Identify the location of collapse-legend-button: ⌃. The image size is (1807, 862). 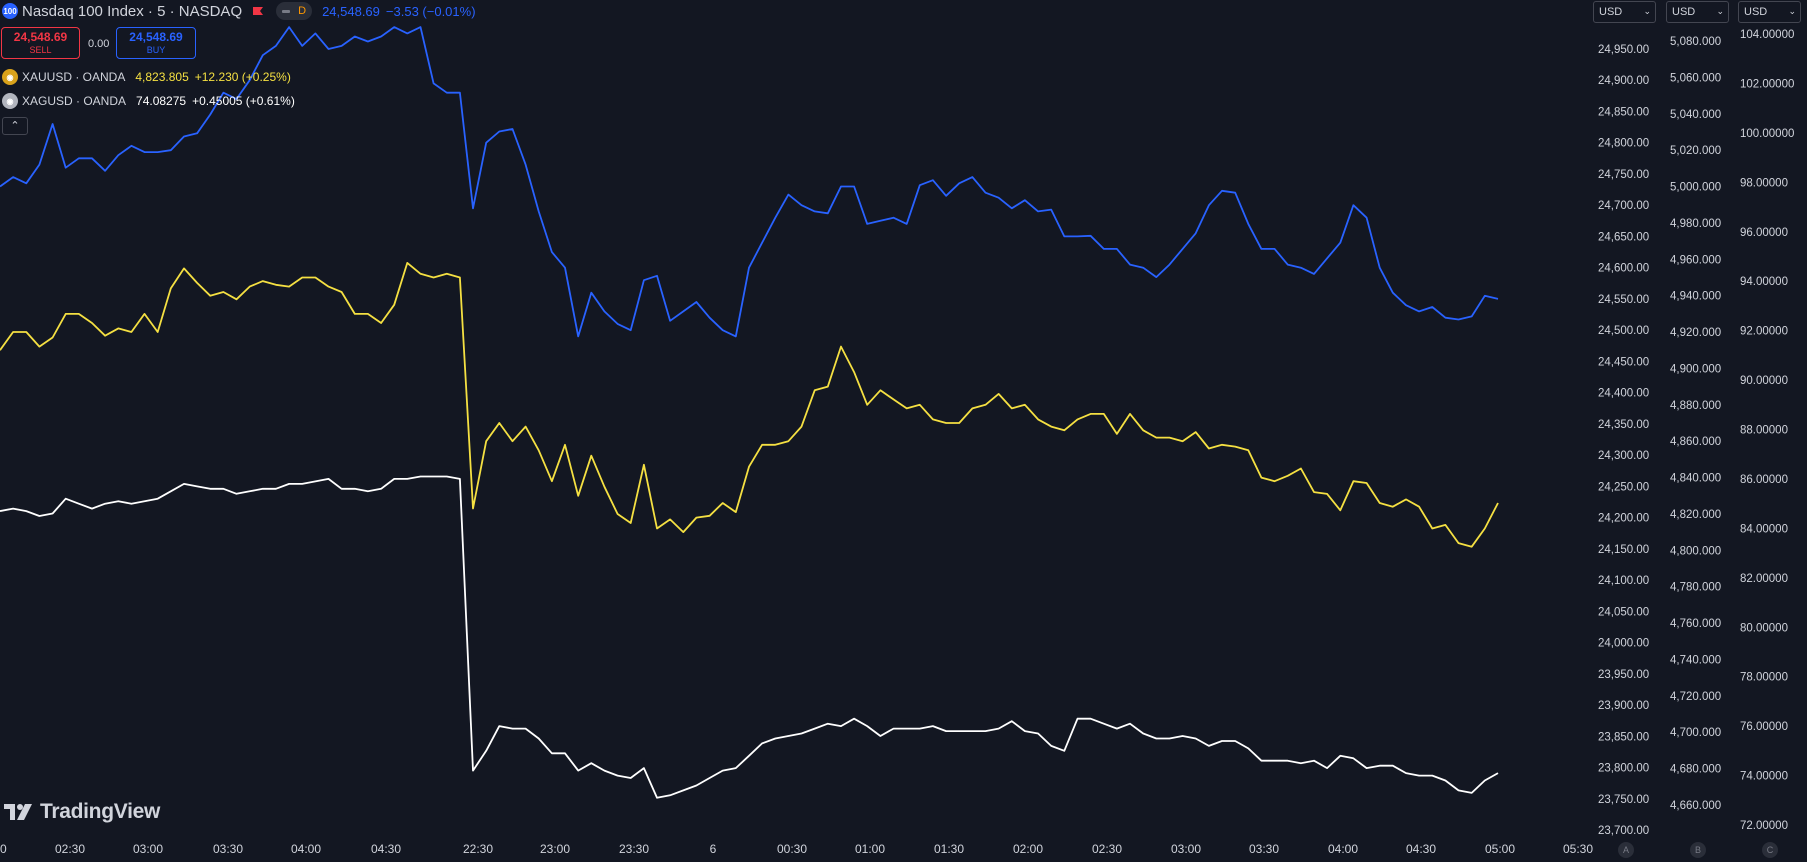
(15, 126).